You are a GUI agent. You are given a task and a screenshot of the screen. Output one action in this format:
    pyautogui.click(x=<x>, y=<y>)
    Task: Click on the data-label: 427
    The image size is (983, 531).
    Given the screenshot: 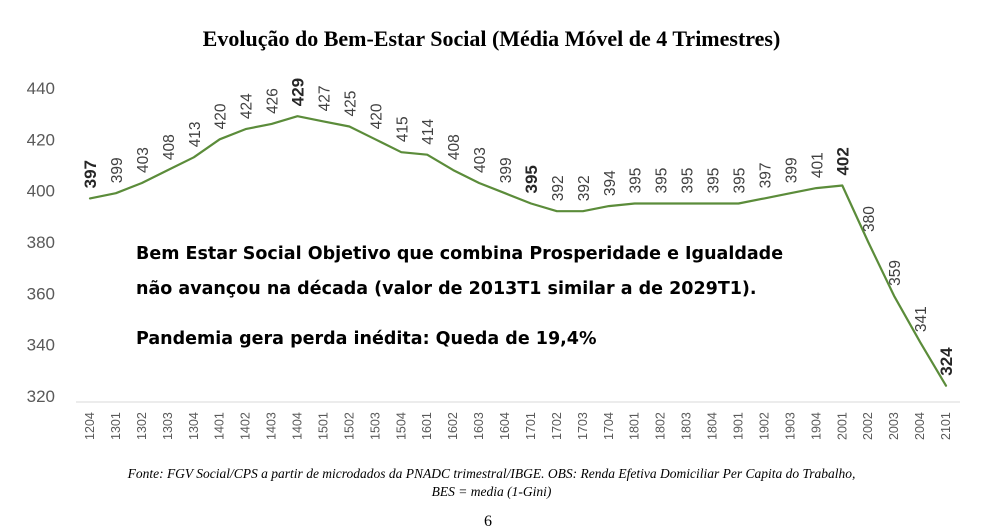 What is the action you would take?
    pyautogui.click(x=324, y=98)
    